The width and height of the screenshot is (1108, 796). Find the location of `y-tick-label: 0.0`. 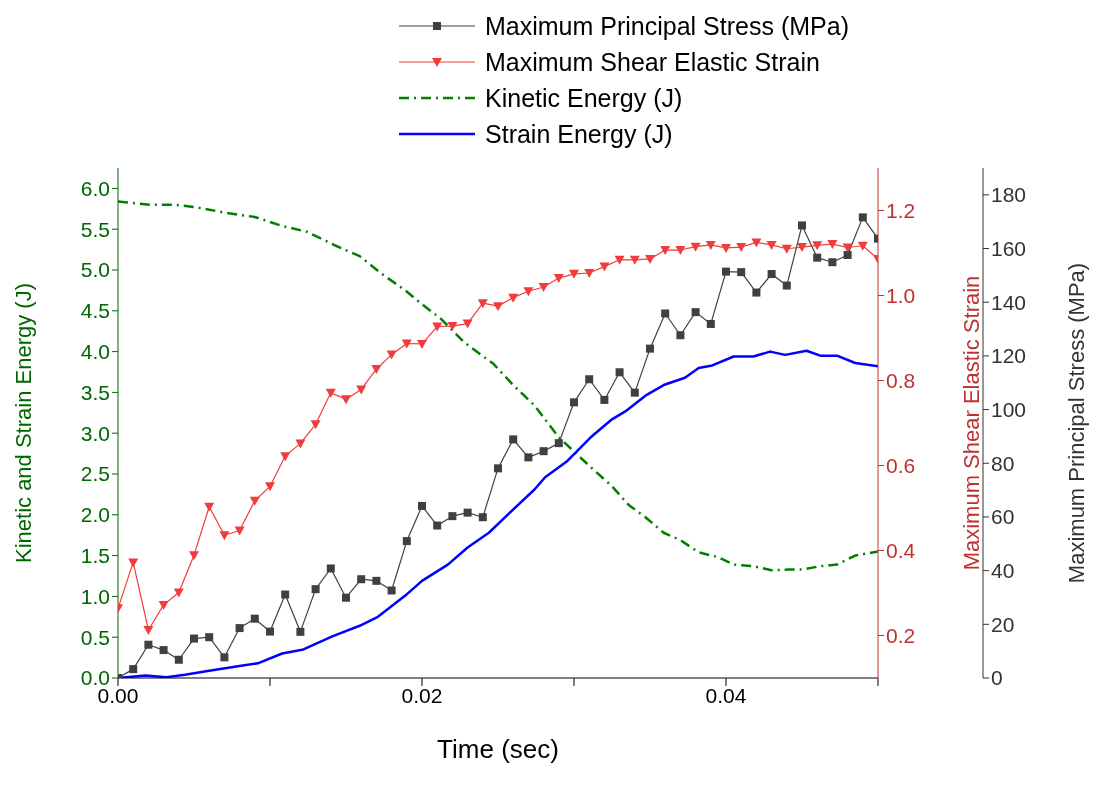

y-tick-label: 0.0 is located at coordinates (95, 678).